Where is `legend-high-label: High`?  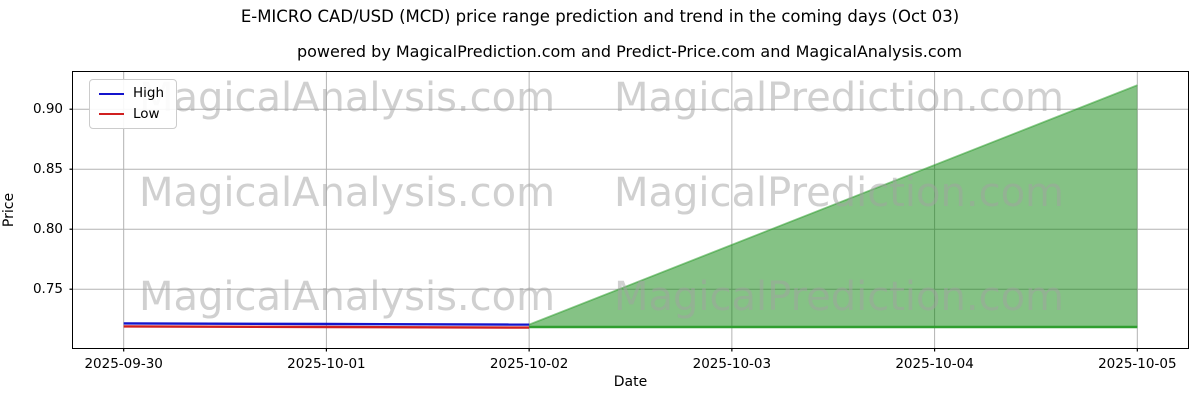
legend-high-label: High is located at coordinates (149, 93).